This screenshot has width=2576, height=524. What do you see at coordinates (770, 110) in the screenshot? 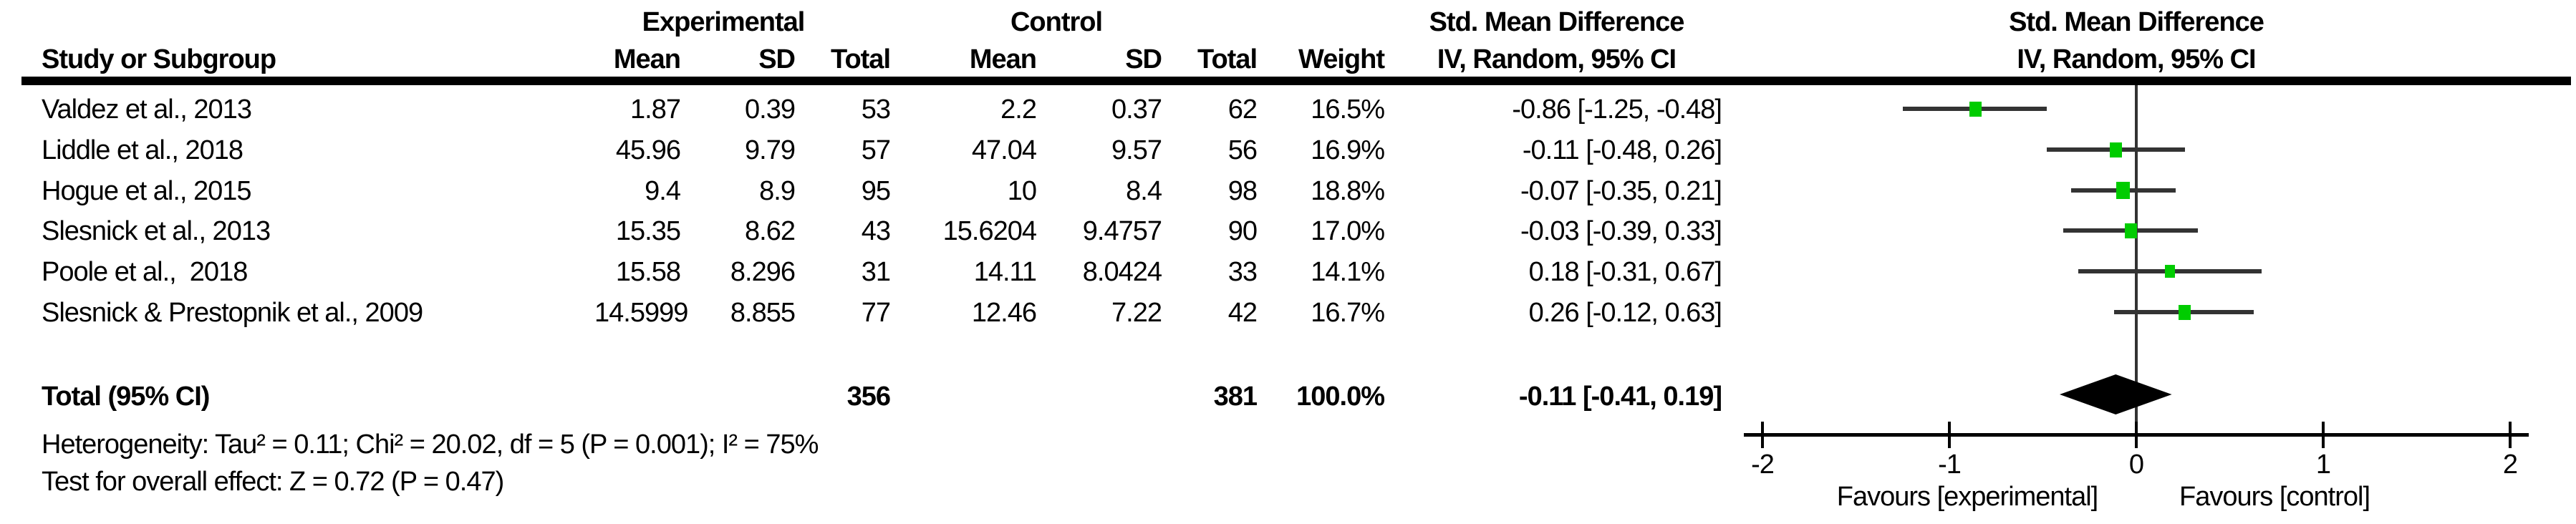
I see `exp-sd: 0.39` at bounding box center [770, 110].